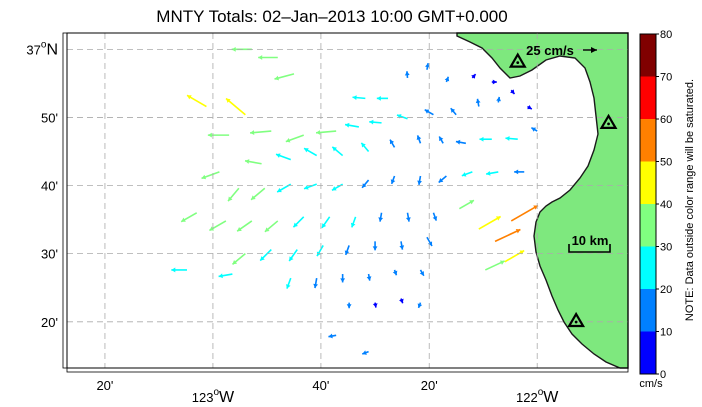  I want to click on reference-vector-label: 25 cm/s, so click(550, 50).